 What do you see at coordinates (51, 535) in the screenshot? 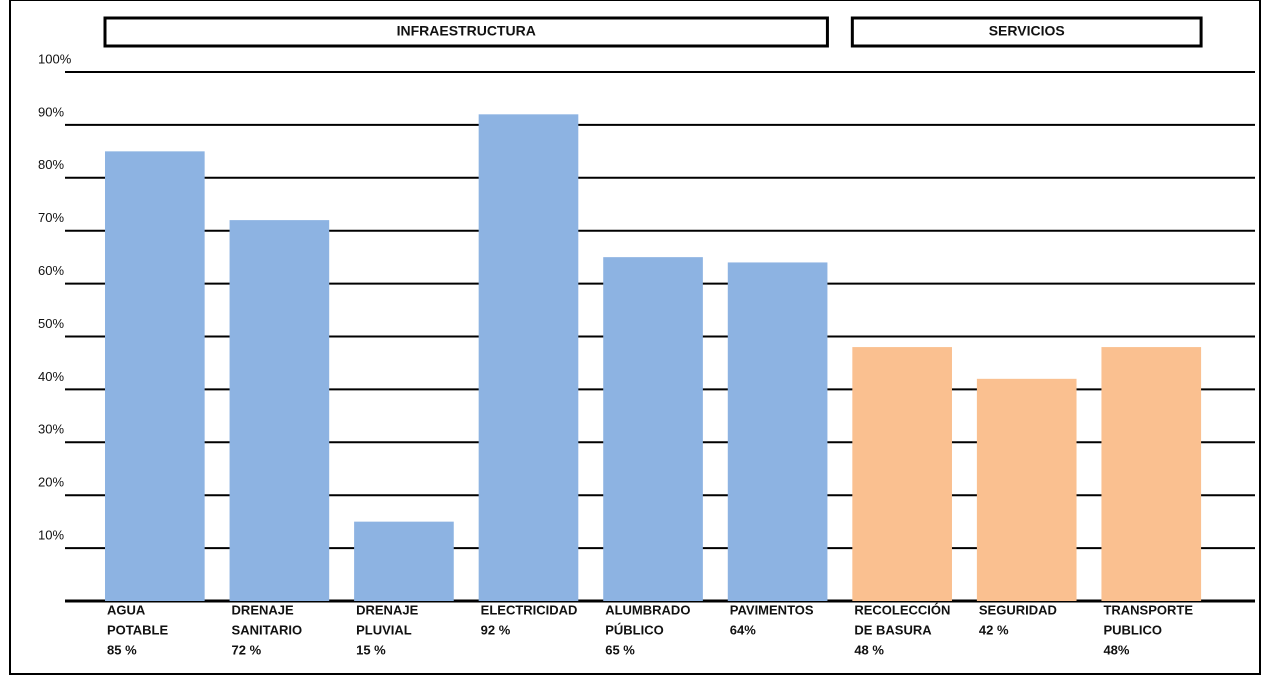
I see `y-tick-label: 10%` at bounding box center [51, 535].